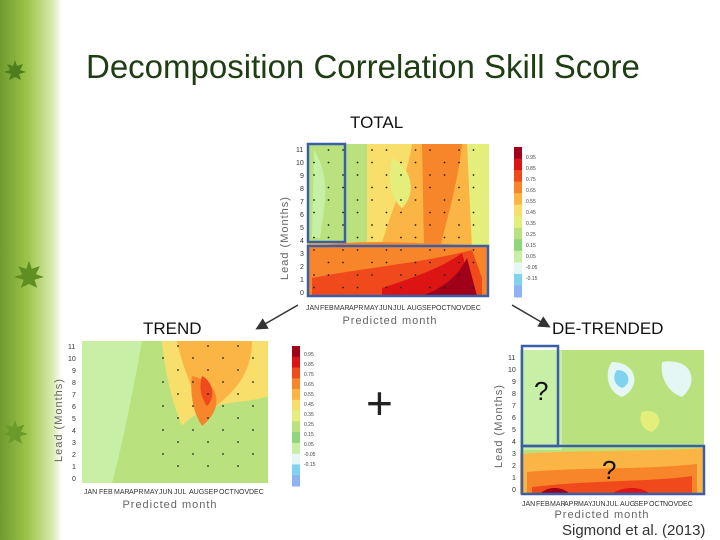  Describe the element at coordinates (634, 530) in the screenshot. I see `citation: Sigmond et al. (2013)` at that location.